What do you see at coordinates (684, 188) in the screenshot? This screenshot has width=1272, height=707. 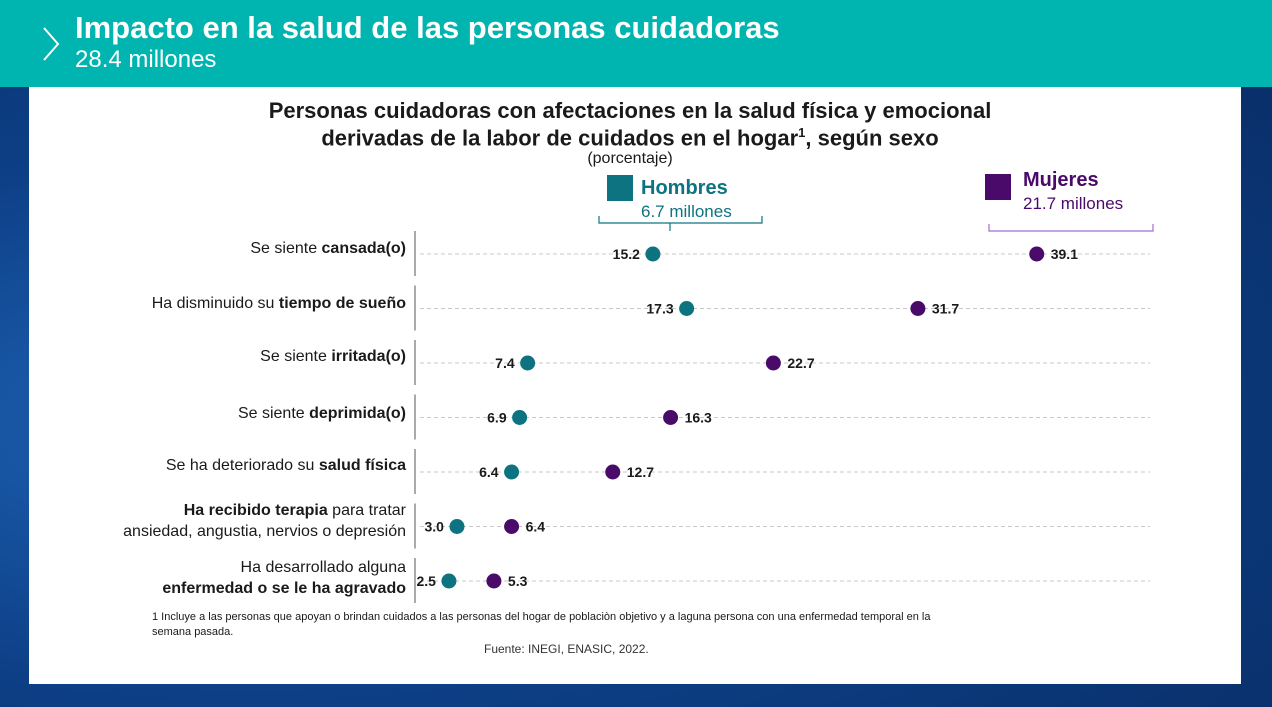 I see `legend-hombres-label: Hombres` at bounding box center [684, 188].